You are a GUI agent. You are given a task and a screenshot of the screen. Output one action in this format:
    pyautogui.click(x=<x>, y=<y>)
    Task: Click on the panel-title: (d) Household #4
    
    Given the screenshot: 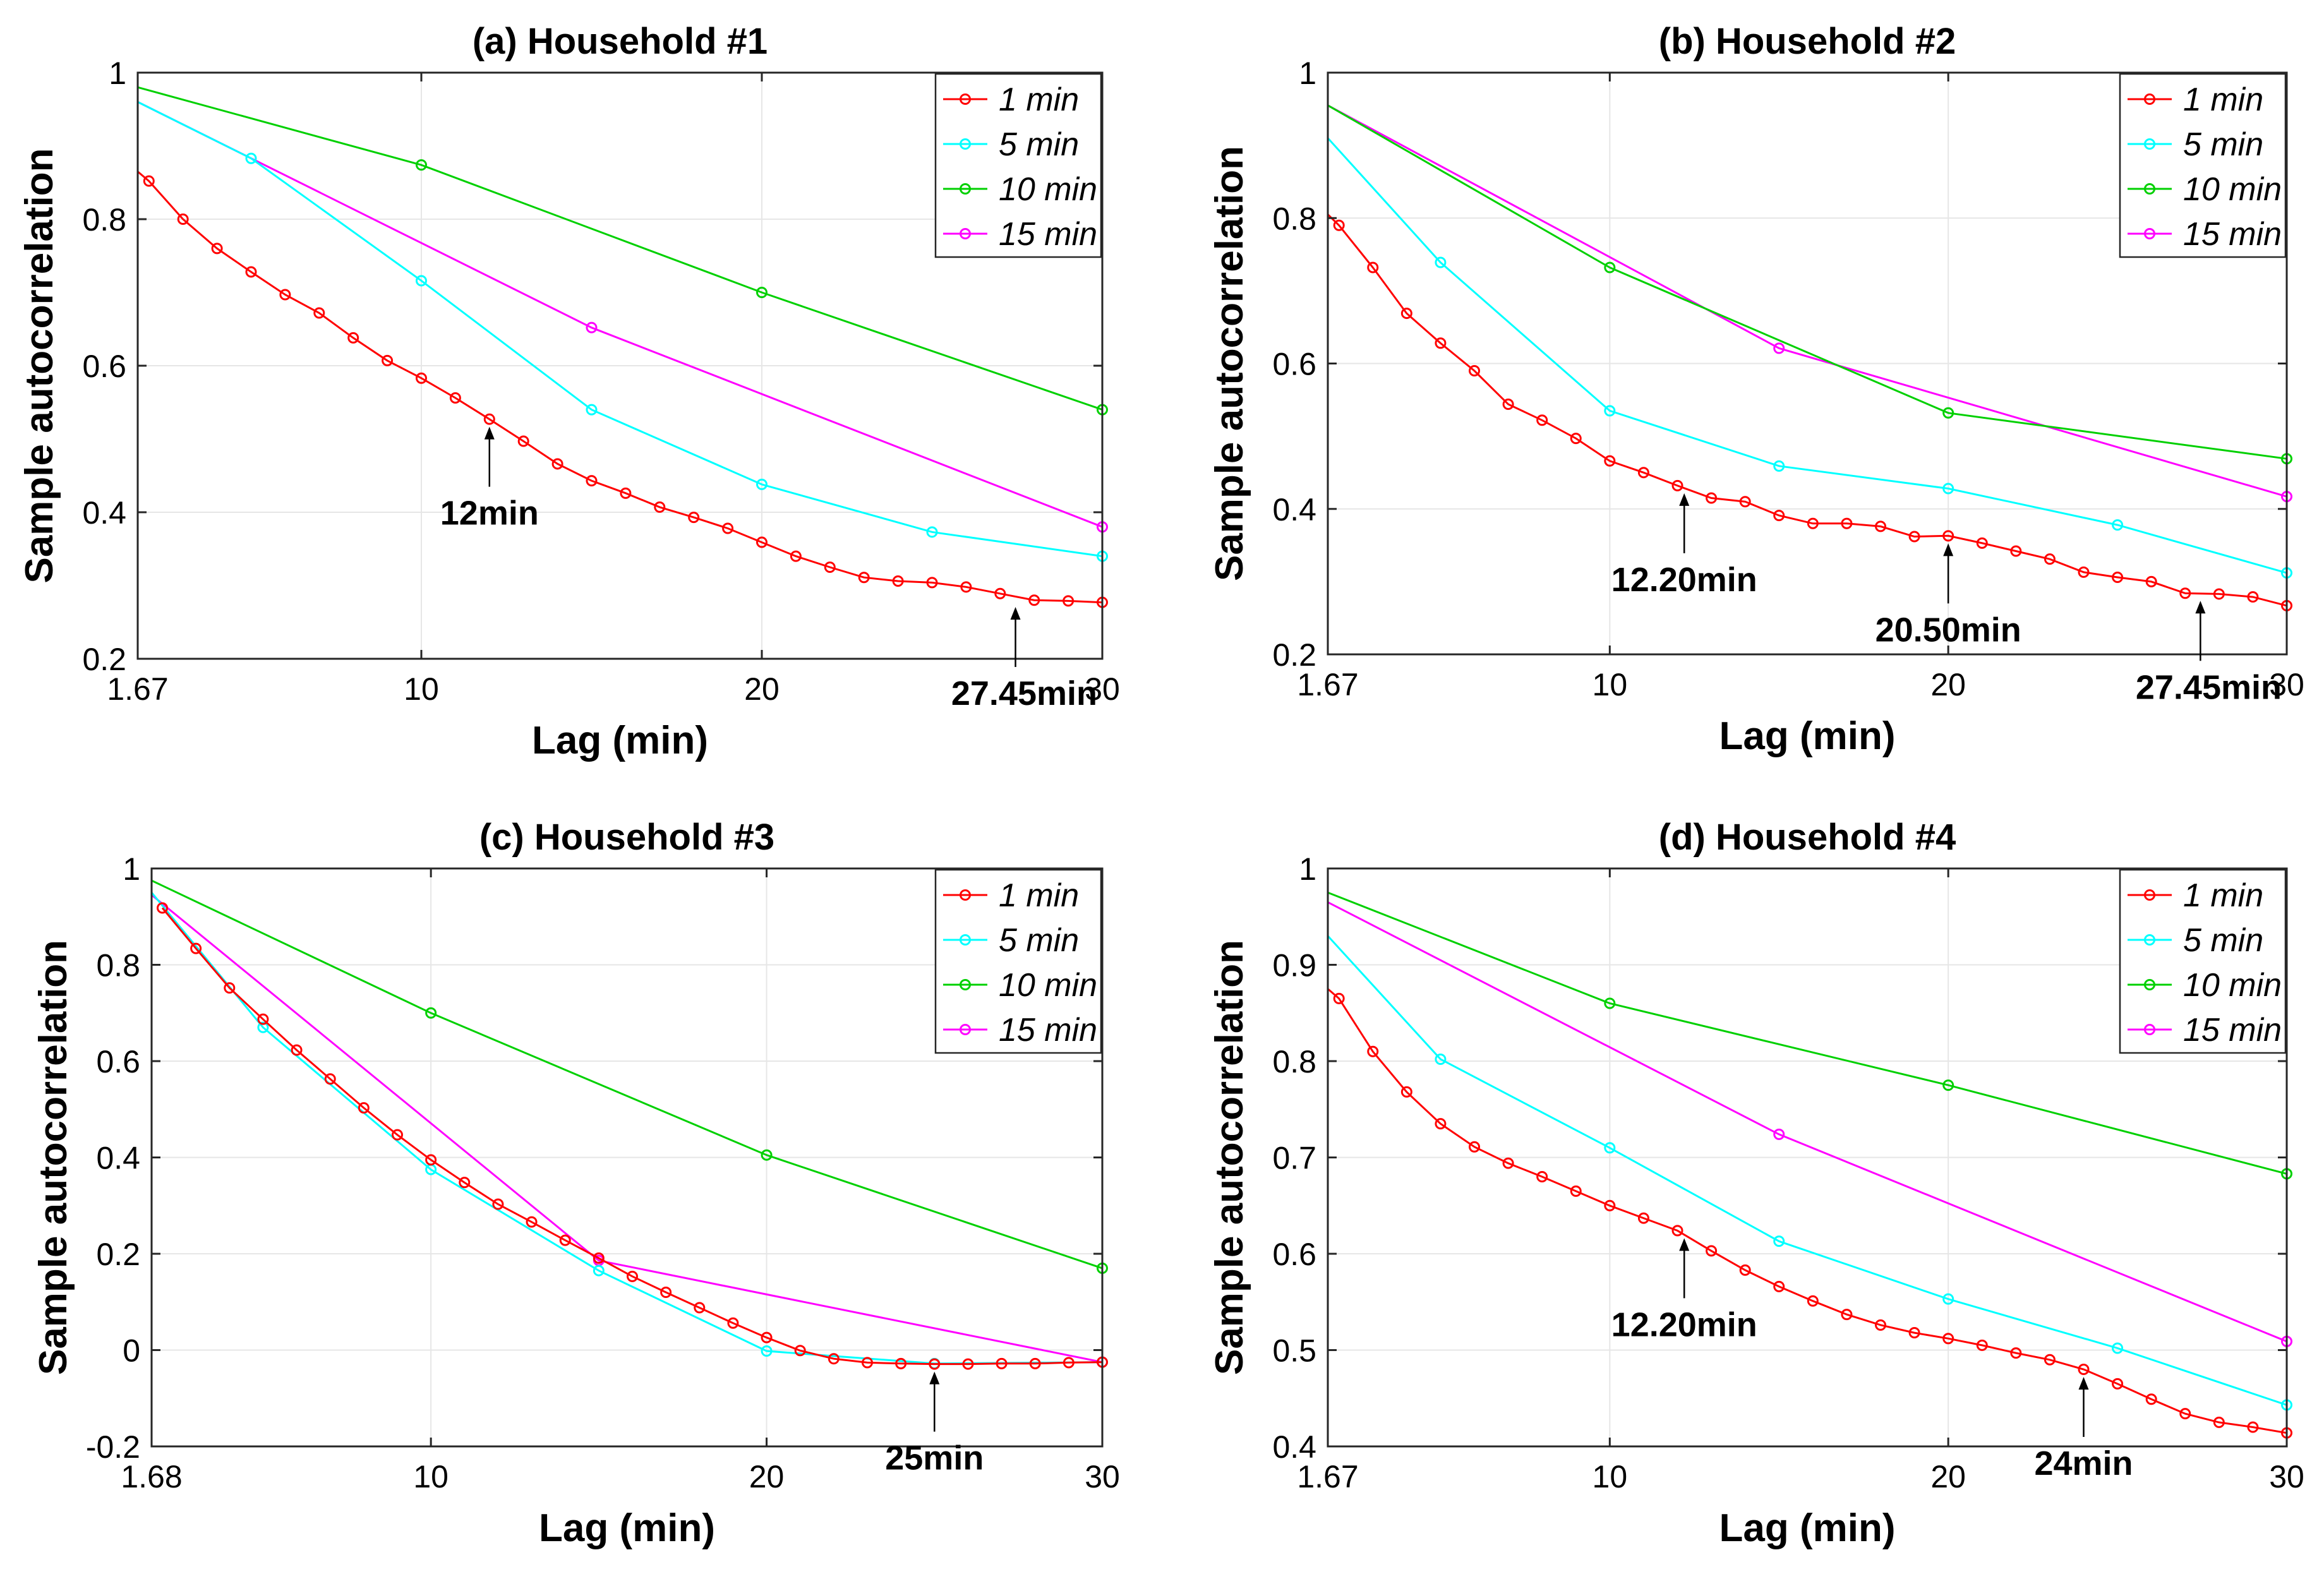 What is the action you would take?
    pyautogui.click(x=1807, y=838)
    